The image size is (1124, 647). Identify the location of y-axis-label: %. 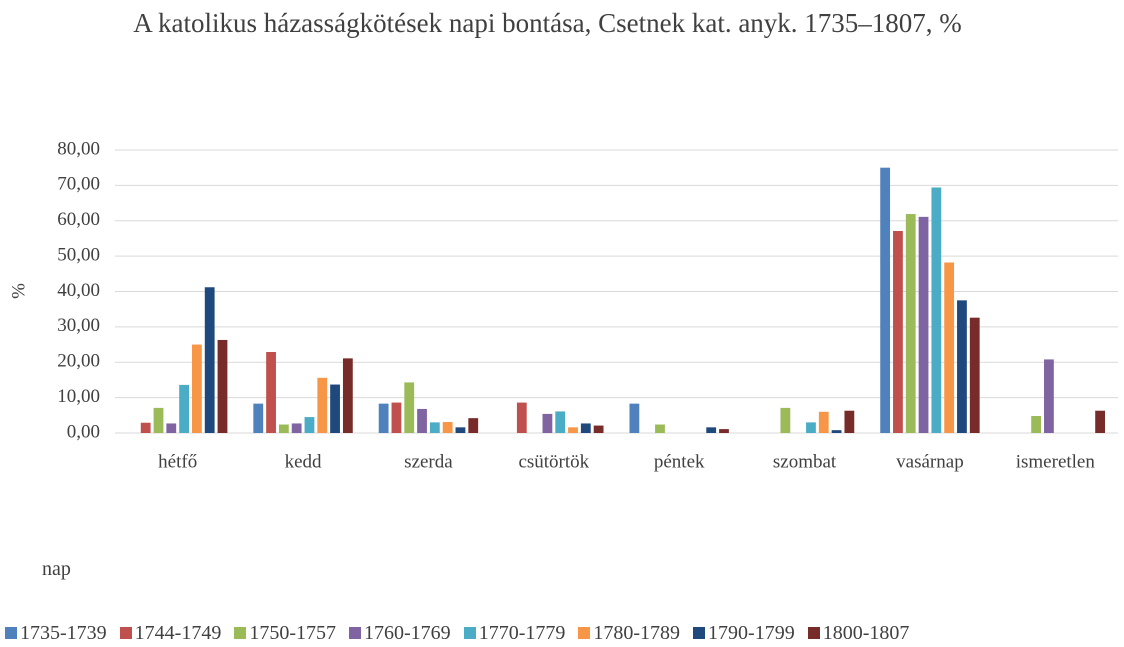
(18, 291).